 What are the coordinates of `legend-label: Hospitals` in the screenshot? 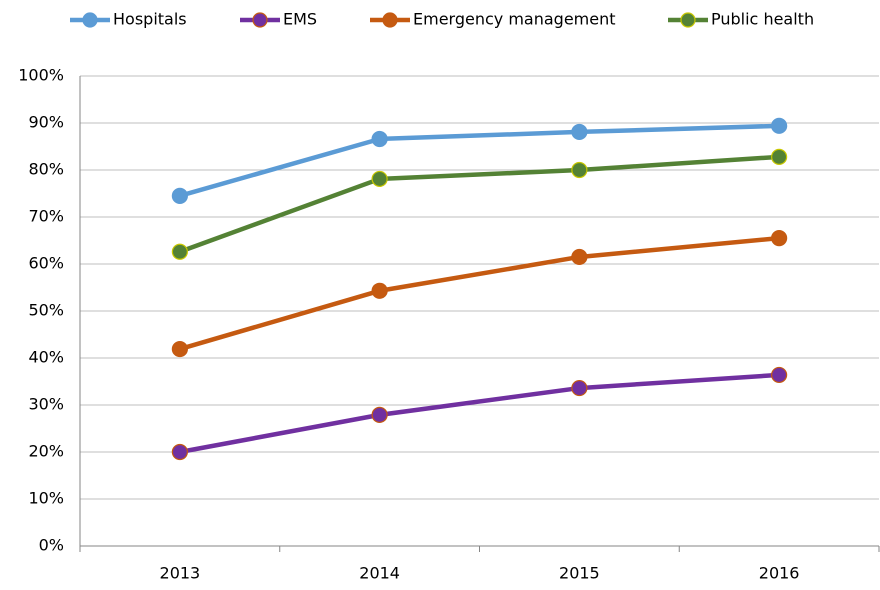 It's located at (150, 19).